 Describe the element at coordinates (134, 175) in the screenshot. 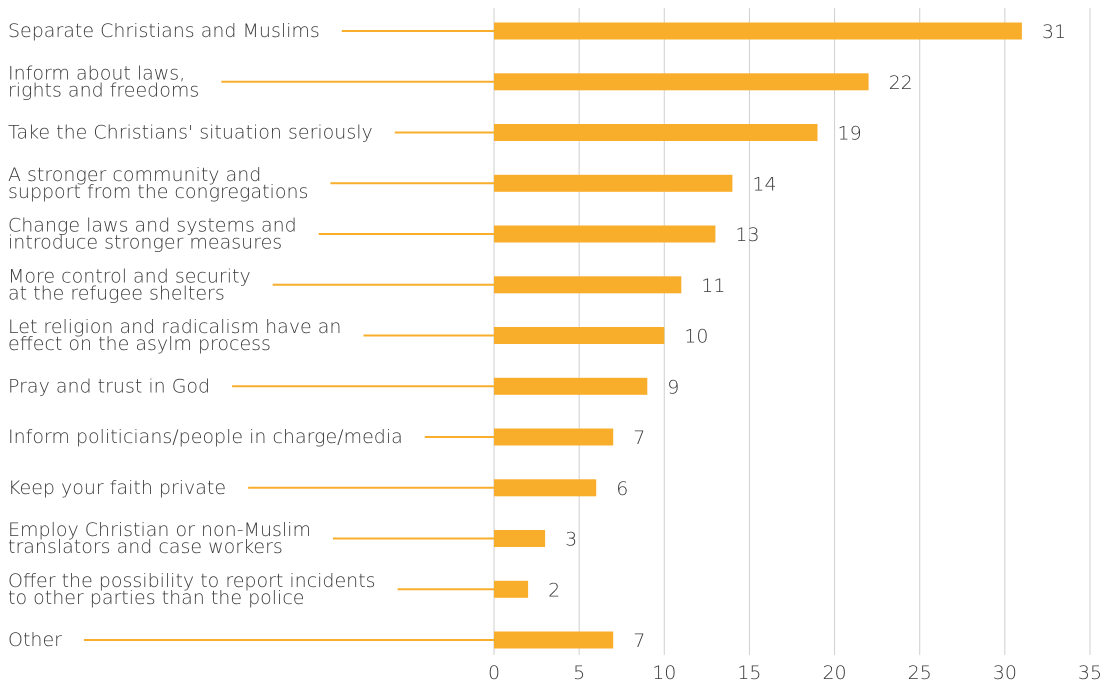

I see `category-label-line: A stronger community and` at that location.